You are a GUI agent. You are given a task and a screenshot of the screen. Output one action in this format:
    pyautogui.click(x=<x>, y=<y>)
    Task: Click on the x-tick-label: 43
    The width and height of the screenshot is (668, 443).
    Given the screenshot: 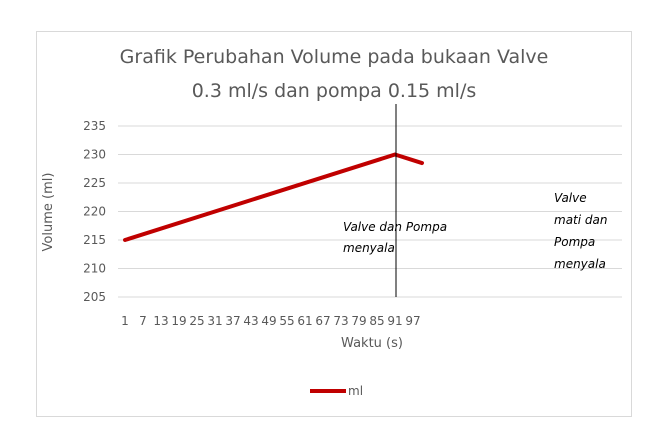 What is the action you would take?
    pyautogui.click(x=250, y=321)
    